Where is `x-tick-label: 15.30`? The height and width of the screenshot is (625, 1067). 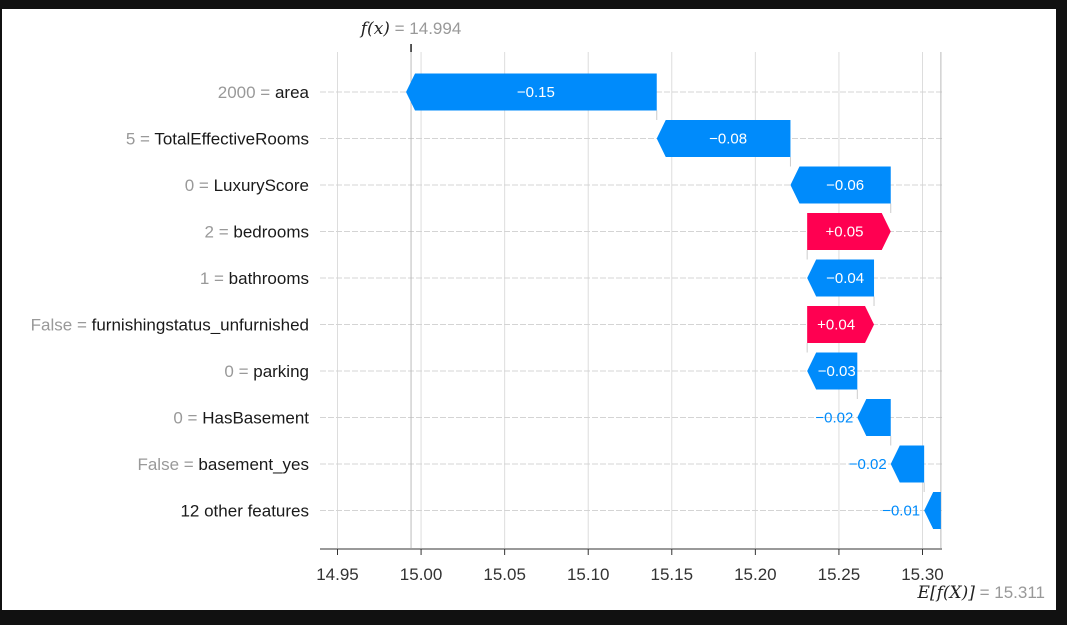 x-tick-label: 15.30 is located at coordinates (922, 574).